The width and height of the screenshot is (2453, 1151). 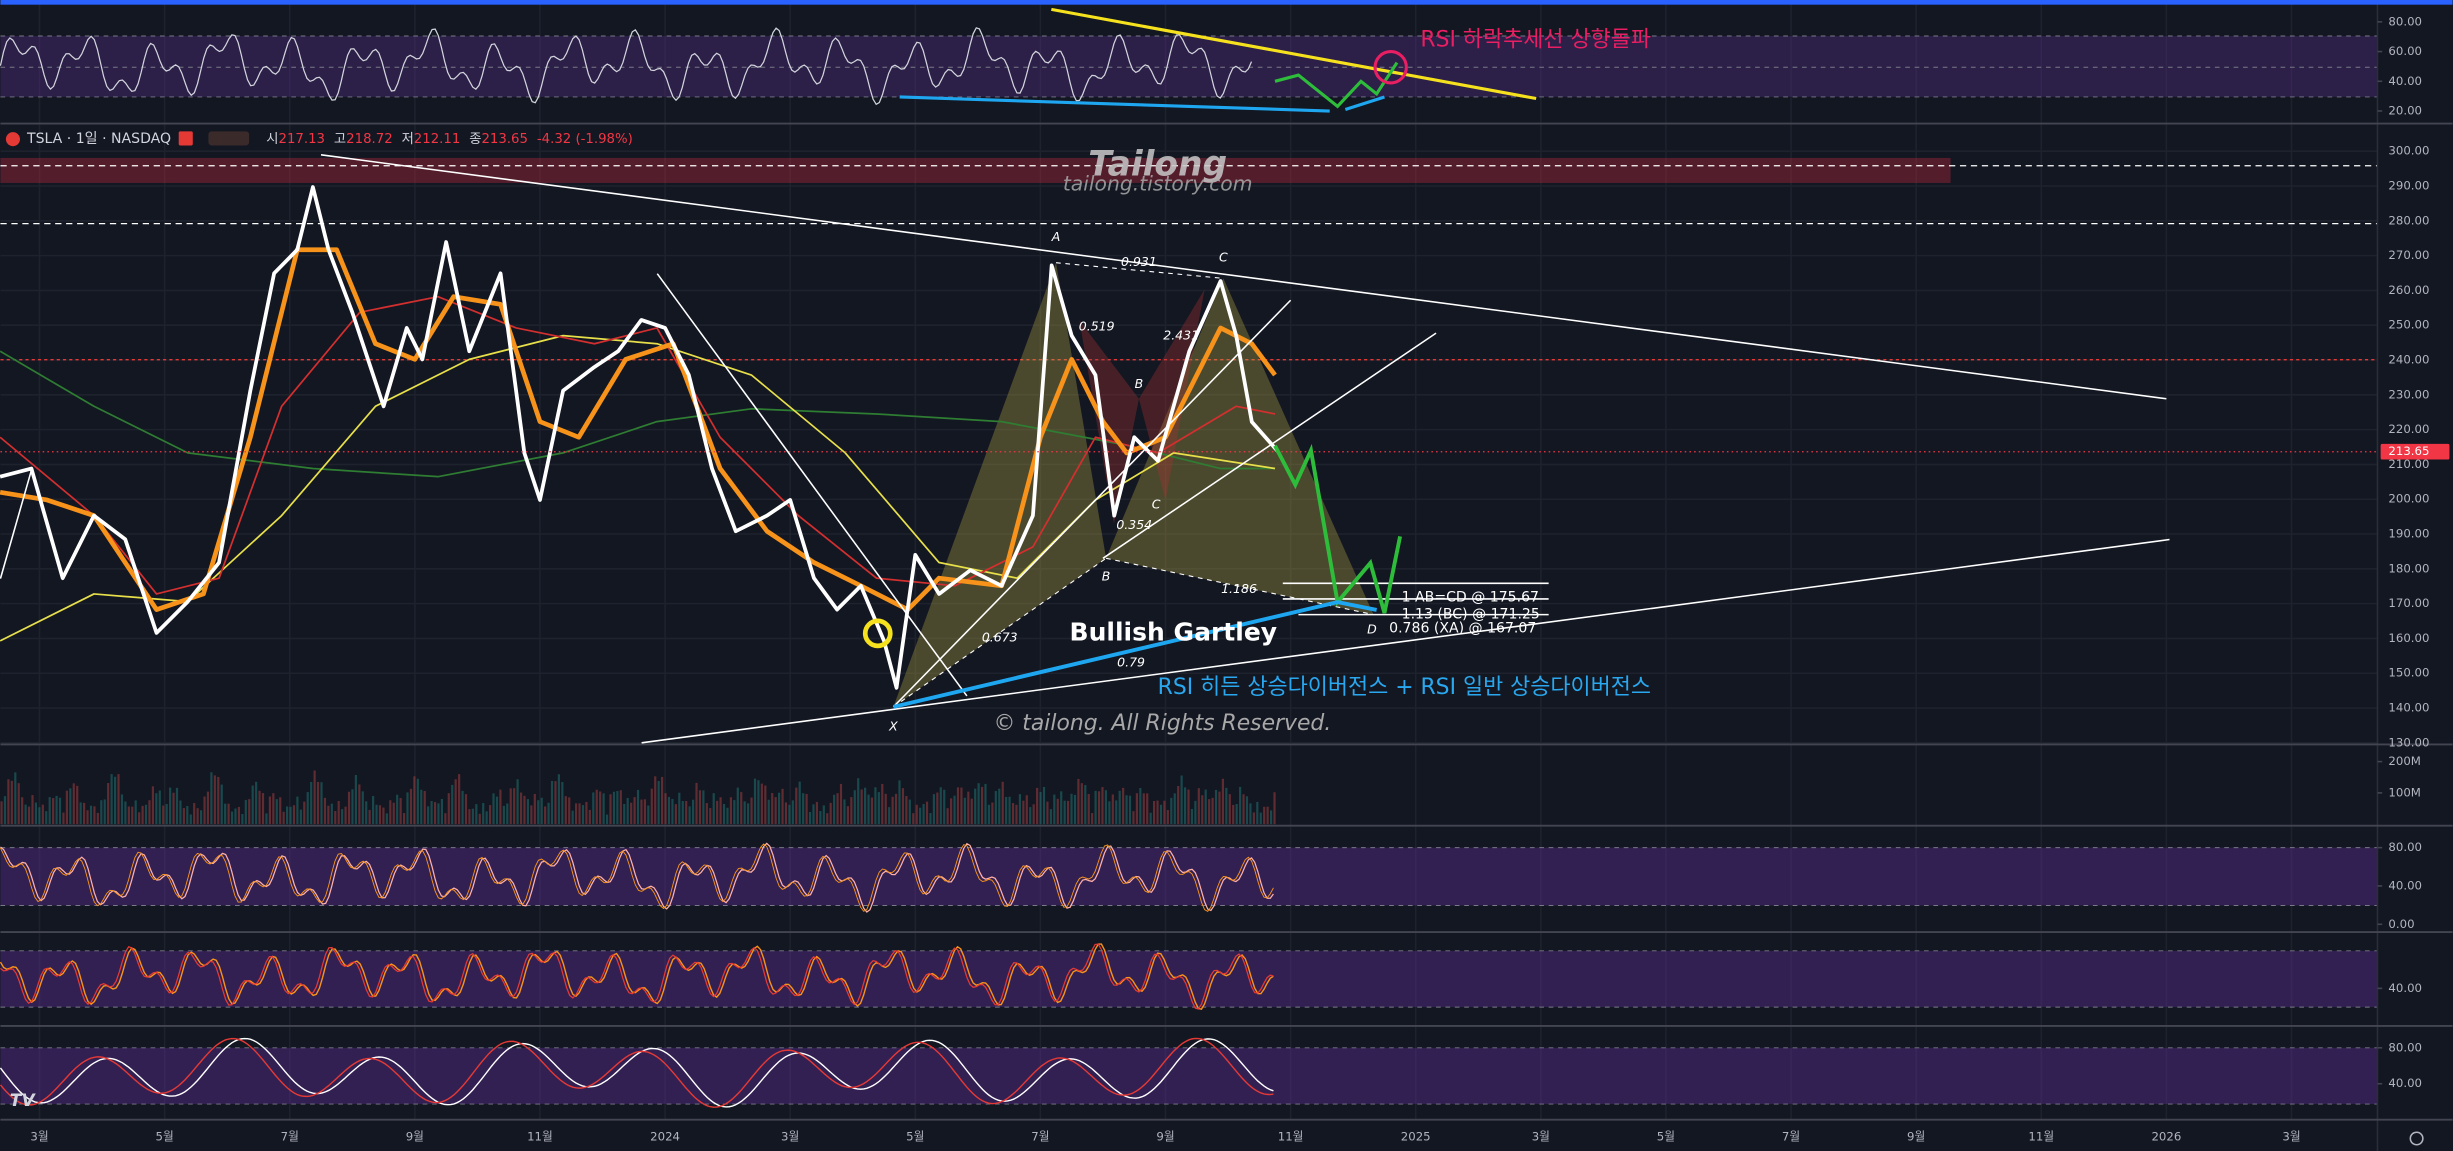 I want to click on rsi-band, so click(x=1189, y=66).